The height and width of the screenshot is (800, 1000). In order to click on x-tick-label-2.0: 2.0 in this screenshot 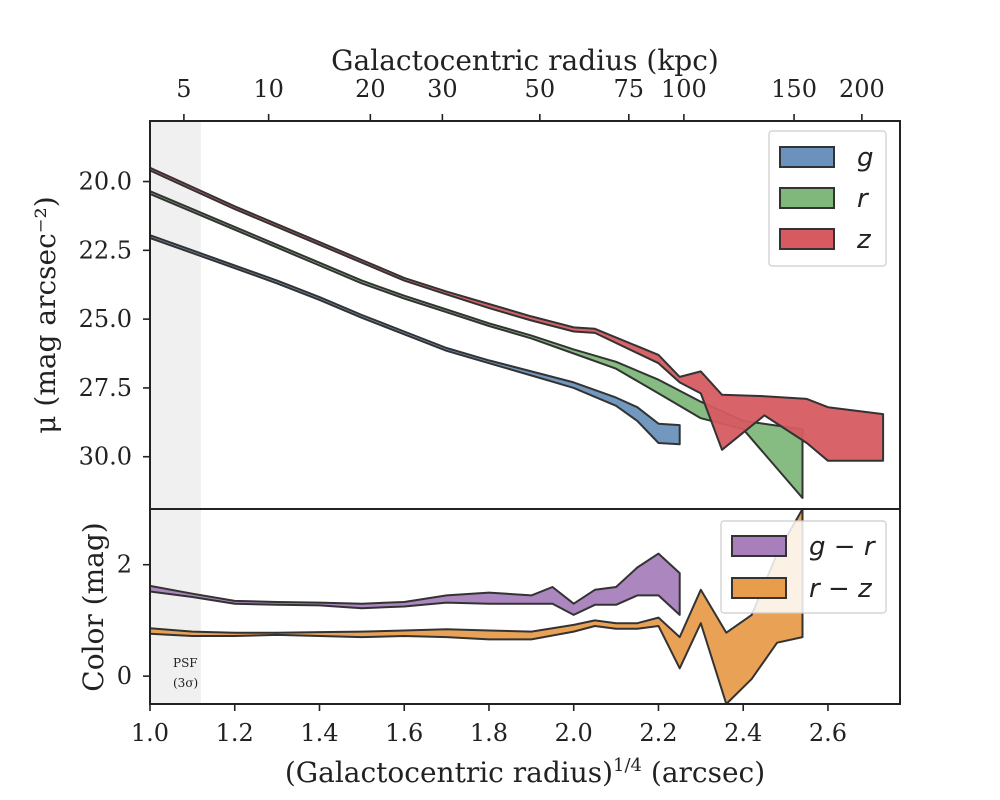, I will do `click(574, 733)`.